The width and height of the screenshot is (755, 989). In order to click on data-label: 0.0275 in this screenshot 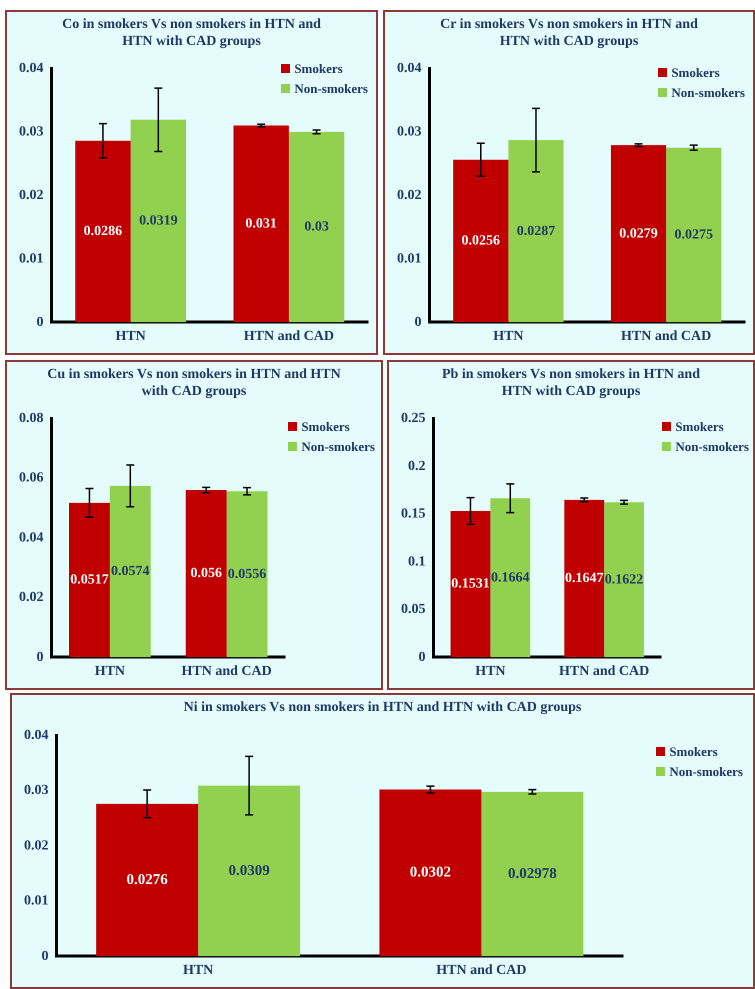, I will do `click(693, 235)`.